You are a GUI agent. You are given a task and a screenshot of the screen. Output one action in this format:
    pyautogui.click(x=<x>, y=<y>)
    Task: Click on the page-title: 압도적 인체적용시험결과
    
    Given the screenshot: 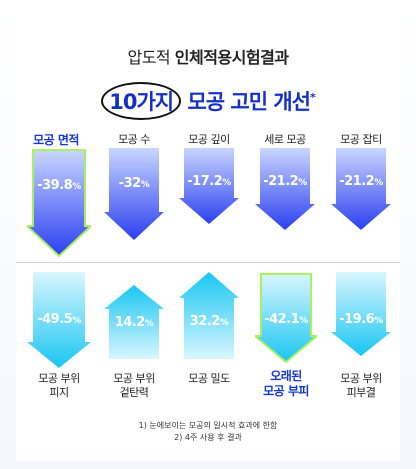 What is the action you would take?
    pyautogui.click(x=208, y=56)
    